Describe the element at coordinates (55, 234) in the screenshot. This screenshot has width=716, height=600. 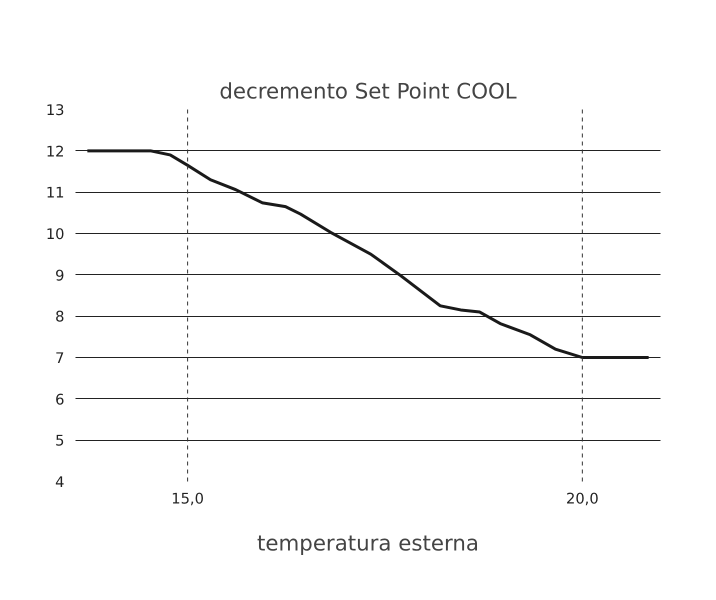
I see `y-tick-label: 10` at that location.